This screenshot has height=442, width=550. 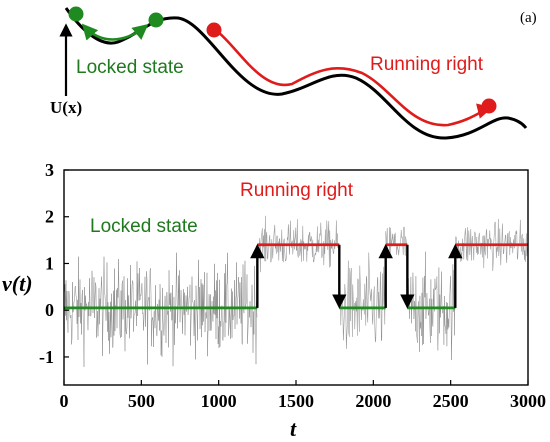 What do you see at coordinates (214, 30) in the screenshot?
I see `running-particle-start` at bounding box center [214, 30].